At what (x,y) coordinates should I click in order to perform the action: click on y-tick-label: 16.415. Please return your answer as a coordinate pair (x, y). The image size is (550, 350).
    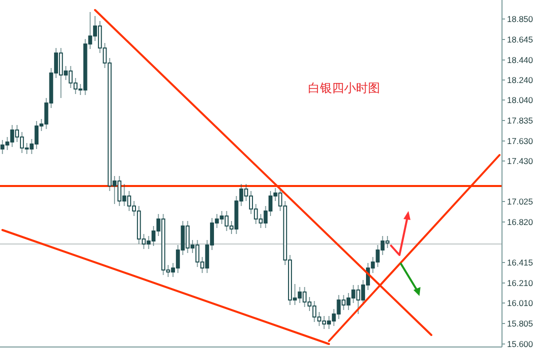
    Looking at the image, I should click on (520, 262).